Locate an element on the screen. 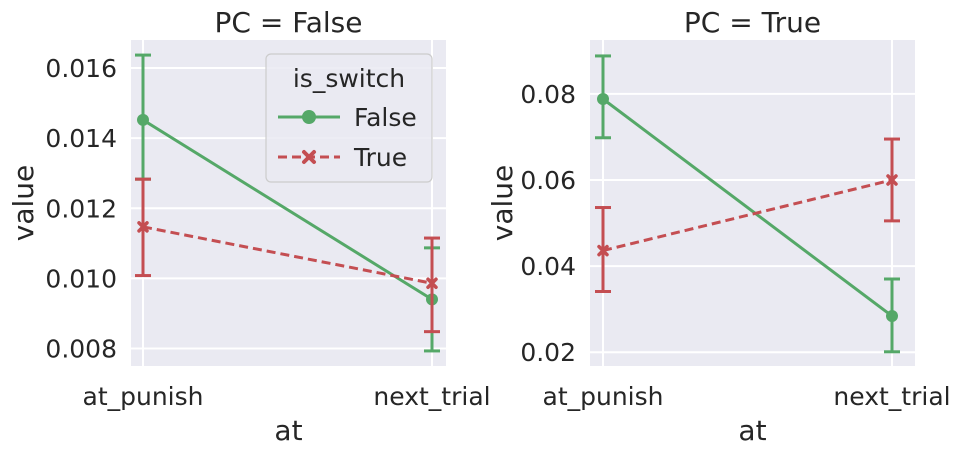 This screenshot has height=455, width=957. y-tick-label: 0.08 is located at coordinates (548, 94).